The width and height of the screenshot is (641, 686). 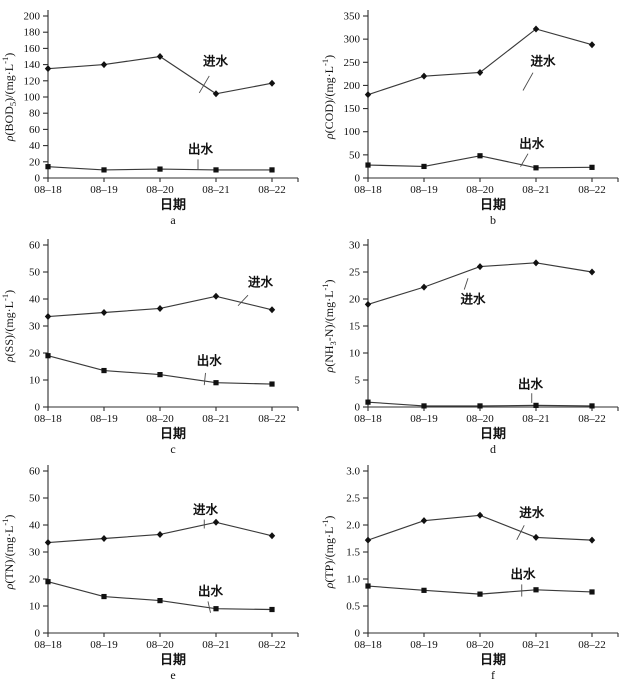 I want to click on chart-letter-e: e, so click(x=172, y=675).